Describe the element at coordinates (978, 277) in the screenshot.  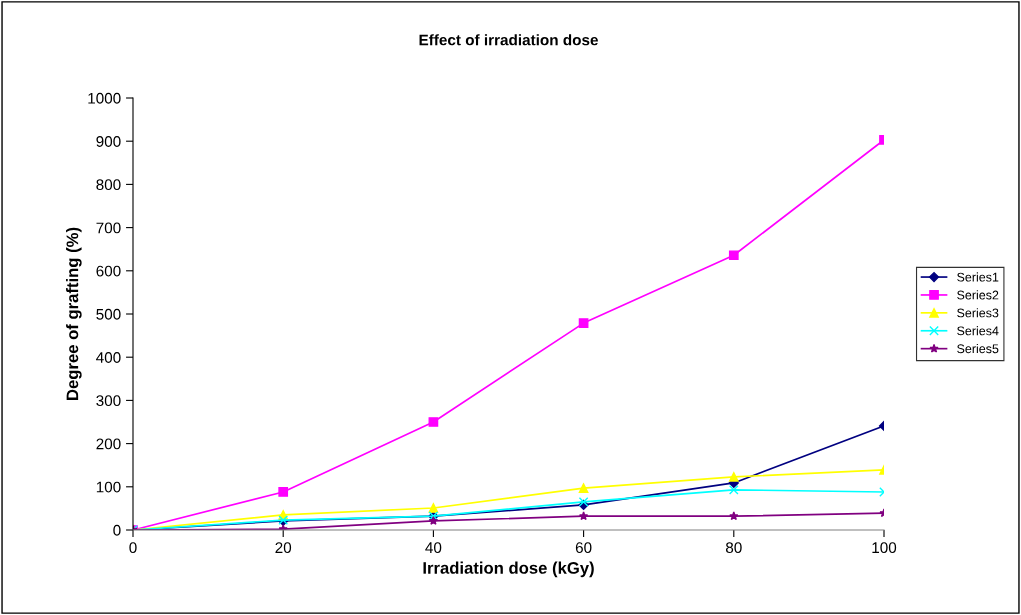
I see `legend-label: Series1` at that location.